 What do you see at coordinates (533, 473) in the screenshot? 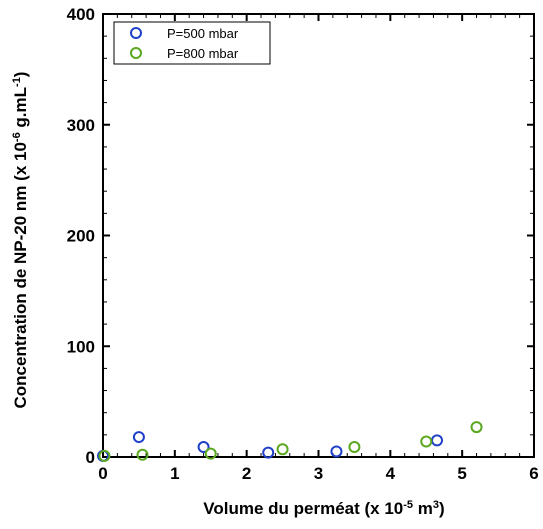
I see `x-tick-label: 6` at bounding box center [533, 473].